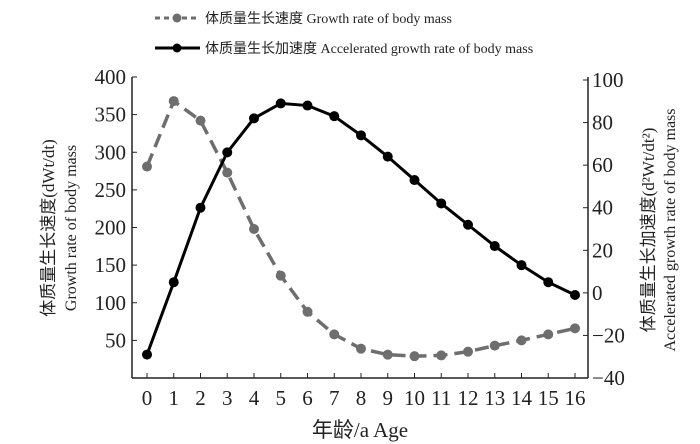 The width and height of the screenshot is (700, 444). I want to click on y-left-tick-label: 150, so click(111, 265).